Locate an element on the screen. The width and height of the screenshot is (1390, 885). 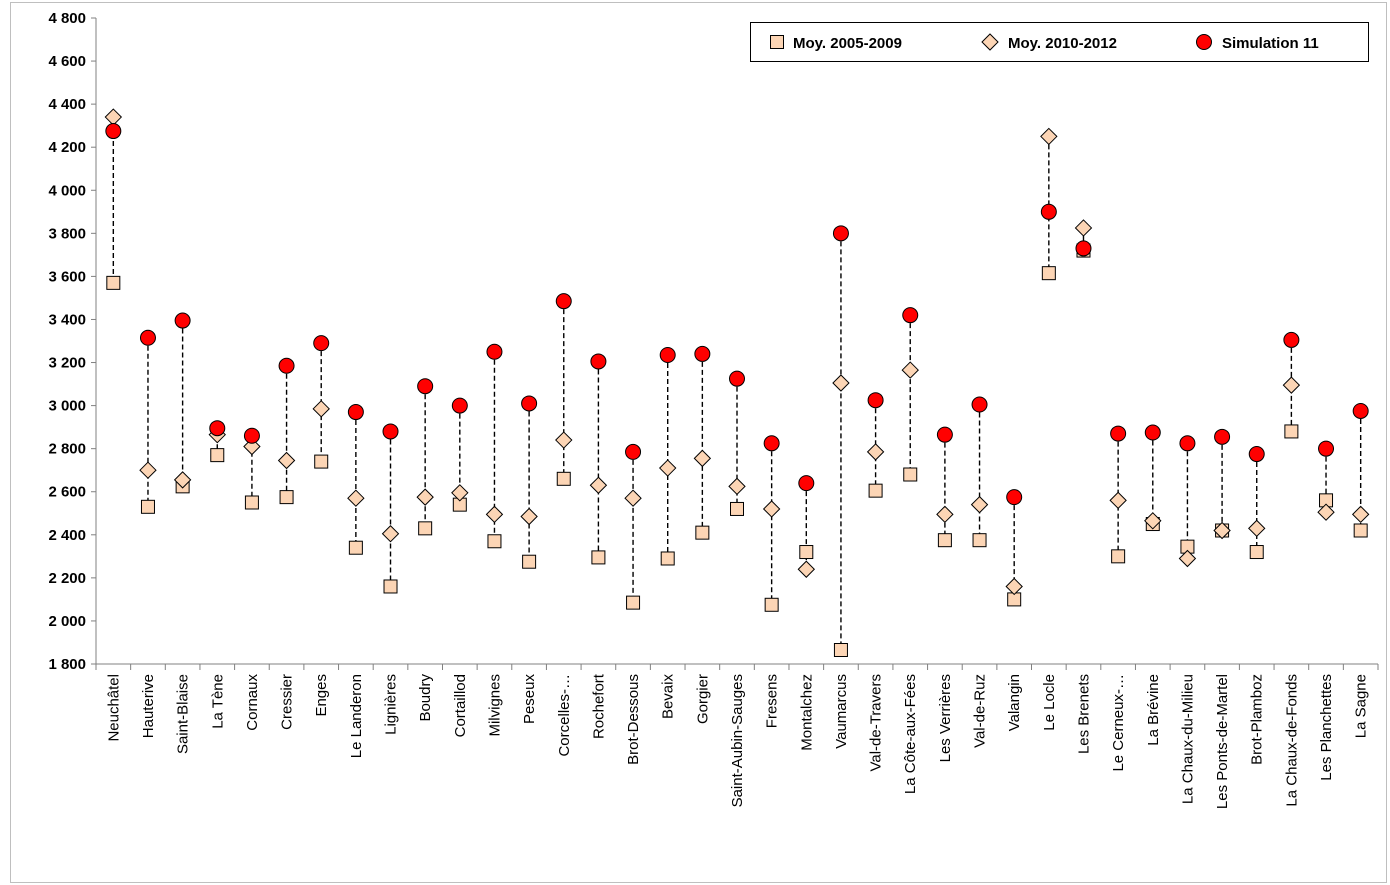
x-category-label: Brot-Dessous is located at coordinates (633, 719).